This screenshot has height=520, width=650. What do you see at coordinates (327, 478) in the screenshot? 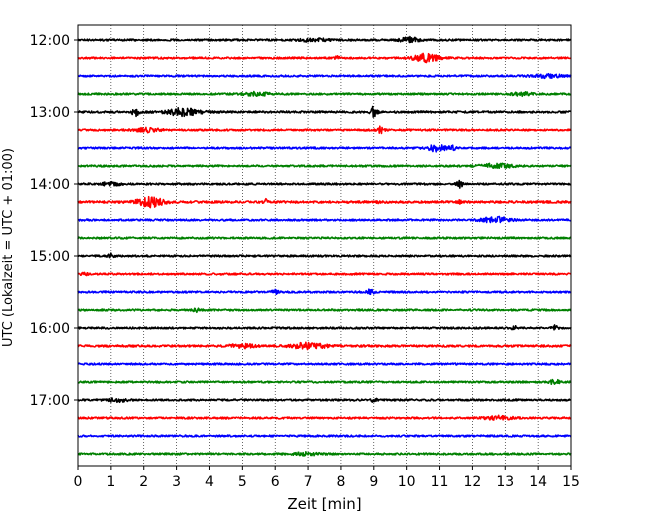
I see `x-axis-ticks: 0 1 2 3 4 5 6 7 8 9 10 11 12 13 14 15` at bounding box center [327, 478].